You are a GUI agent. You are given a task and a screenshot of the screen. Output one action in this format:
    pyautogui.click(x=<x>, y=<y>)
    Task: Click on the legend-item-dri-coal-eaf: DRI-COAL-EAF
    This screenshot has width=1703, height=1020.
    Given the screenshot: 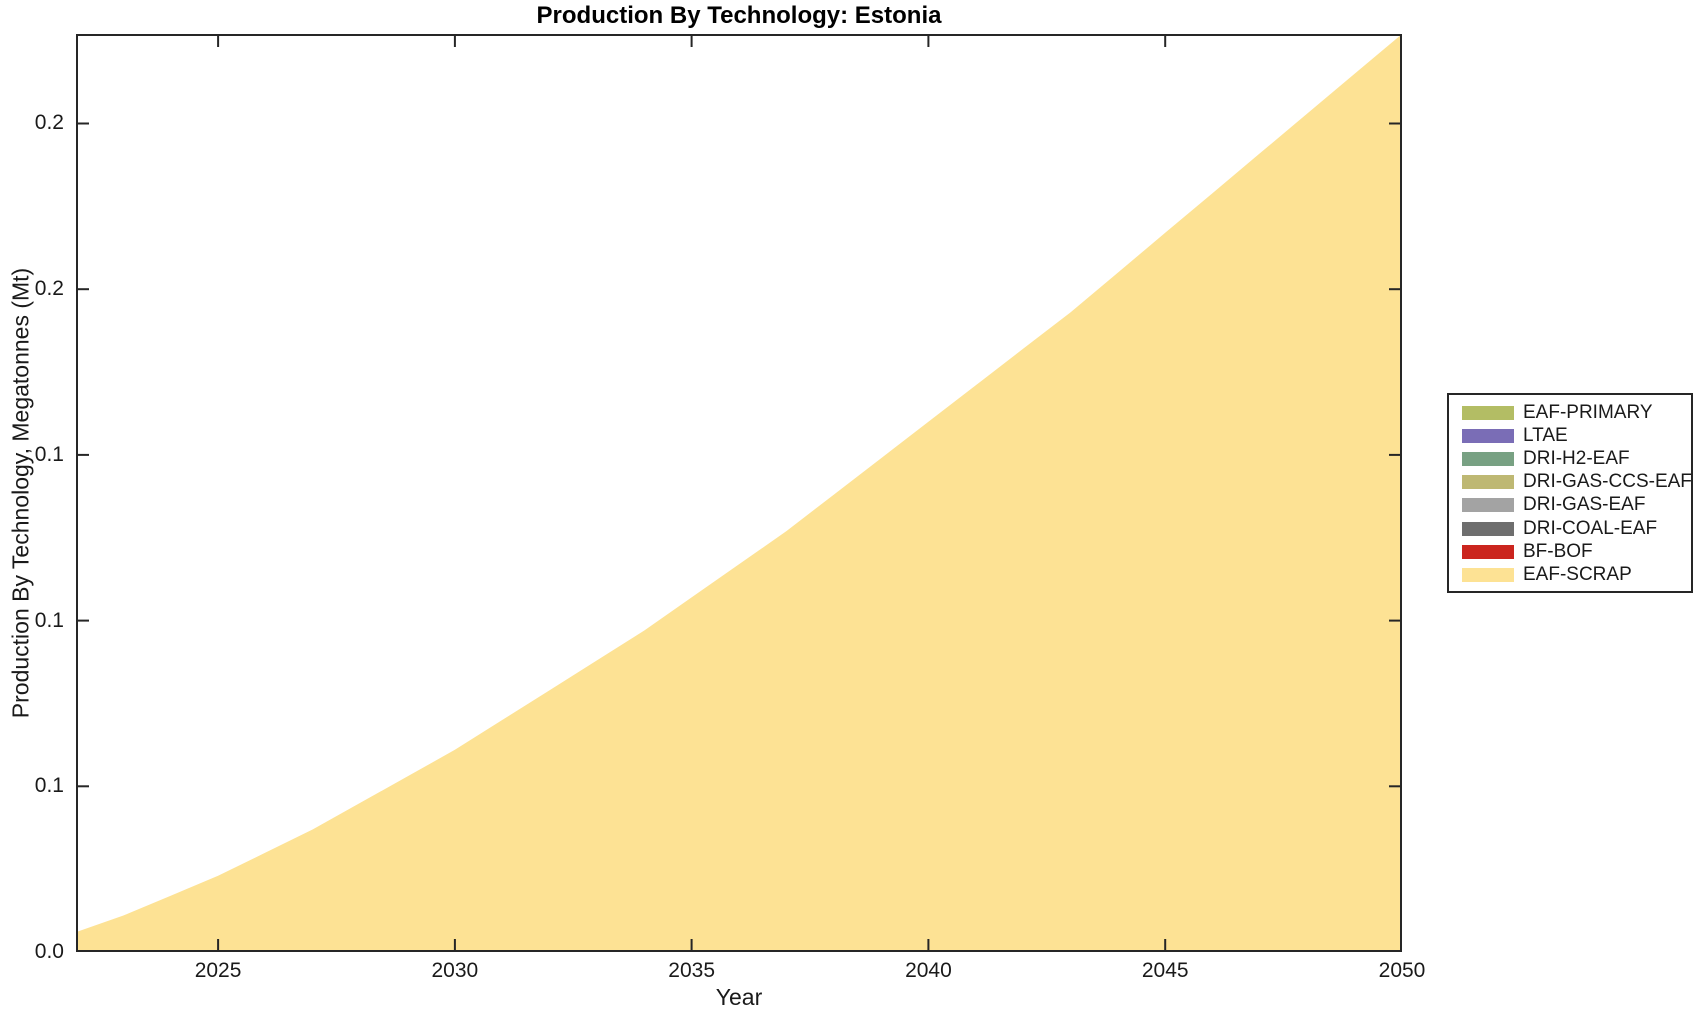 What is the action you would take?
    pyautogui.click(x=1576, y=528)
    